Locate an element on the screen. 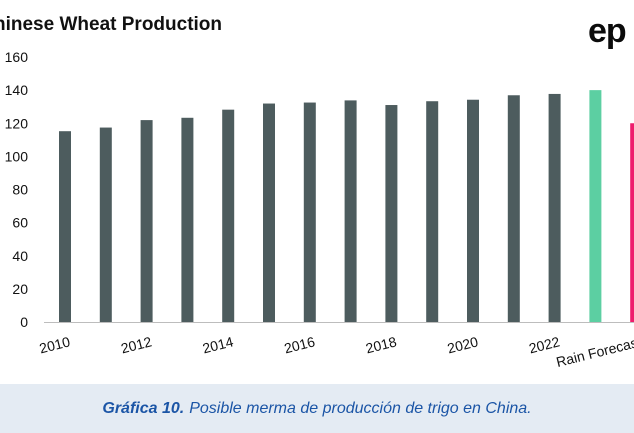 This screenshot has width=634, height=433. bar-2017 is located at coordinates (350, 211).